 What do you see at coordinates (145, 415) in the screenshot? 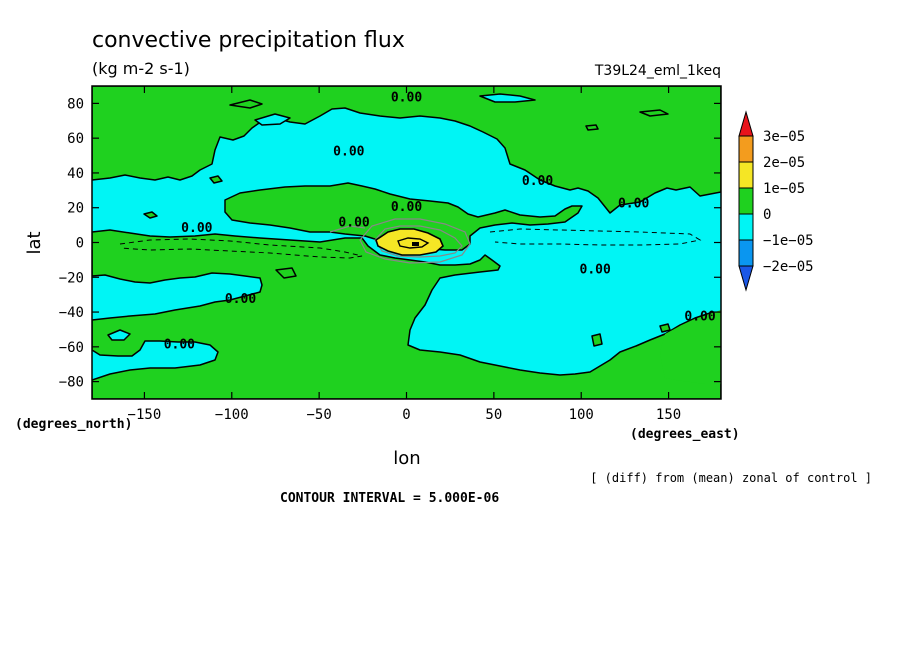
I see `x-tick-label: −150` at bounding box center [145, 415].